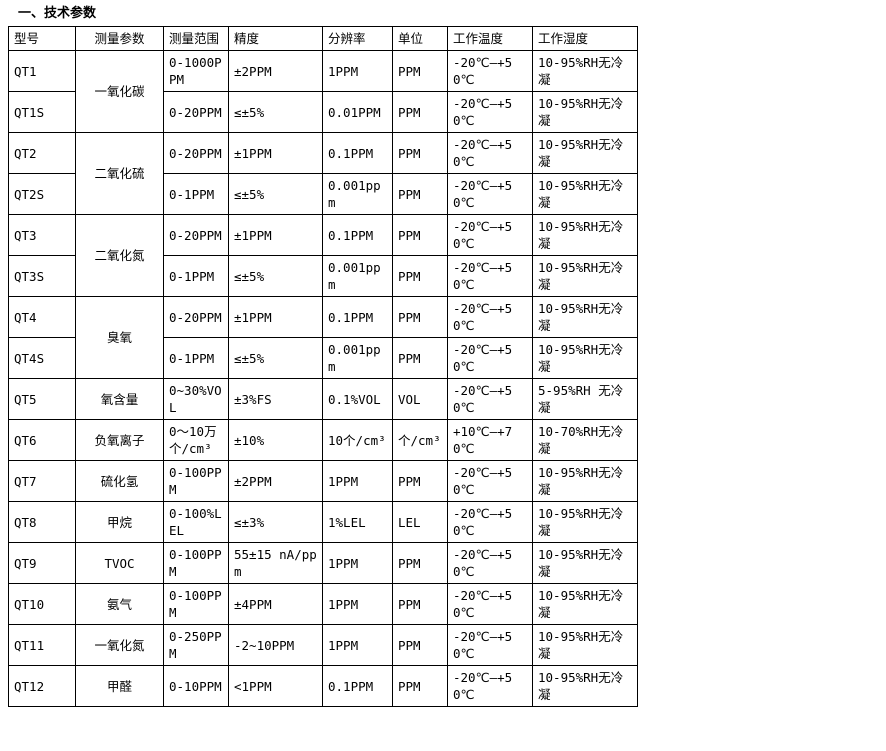 The image size is (886, 751). I want to click on column-header-param: 测量参数, so click(119, 38).